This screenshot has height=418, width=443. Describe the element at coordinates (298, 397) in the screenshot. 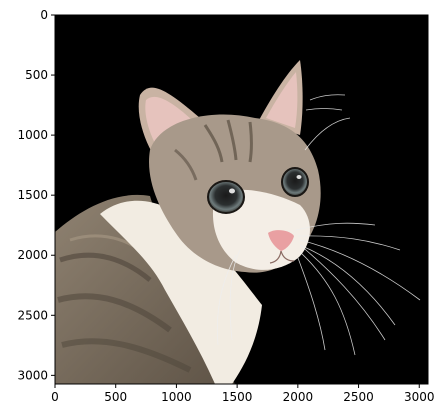

I see `x-tick-label: 2000` at that location.